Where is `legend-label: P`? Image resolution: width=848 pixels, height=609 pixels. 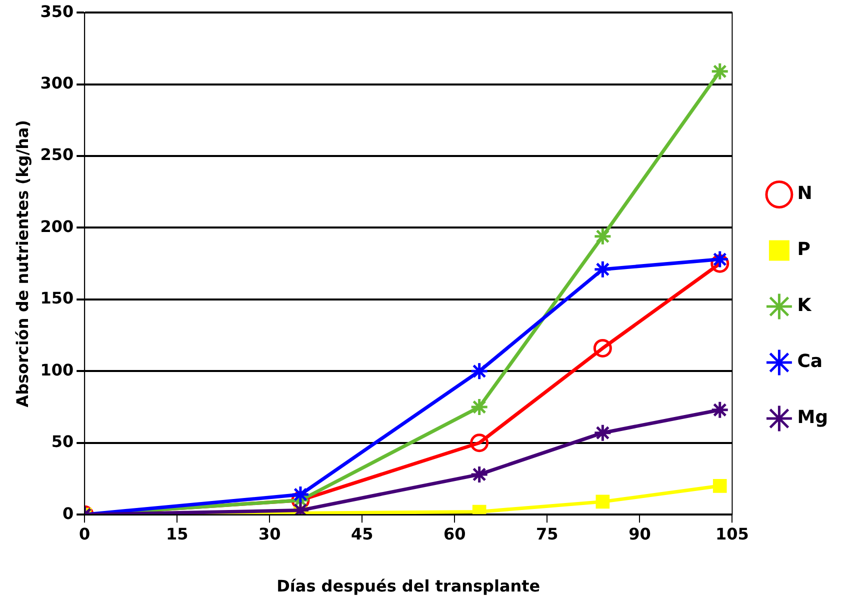 legend-label: P is located at coordinates (803, 249).